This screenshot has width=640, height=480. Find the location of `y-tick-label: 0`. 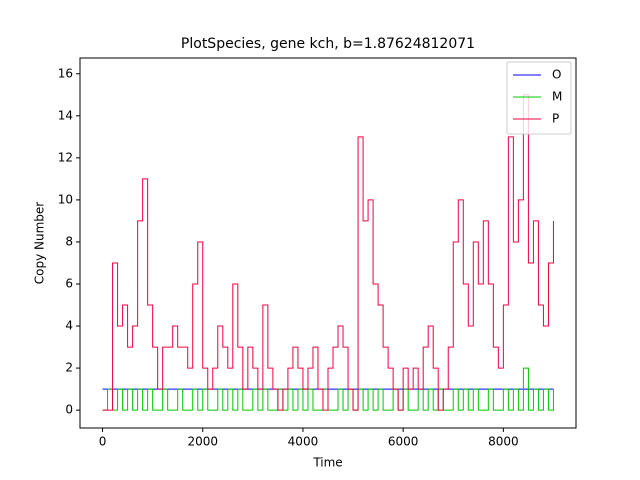

y-tick-label: 0 is located at coordinates (69, 410).